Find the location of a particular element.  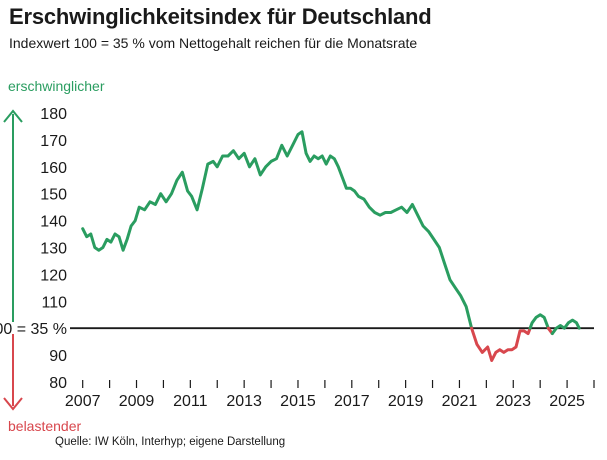

y-tick-label: 100 = 35 % is located at coordinates (33, 329).